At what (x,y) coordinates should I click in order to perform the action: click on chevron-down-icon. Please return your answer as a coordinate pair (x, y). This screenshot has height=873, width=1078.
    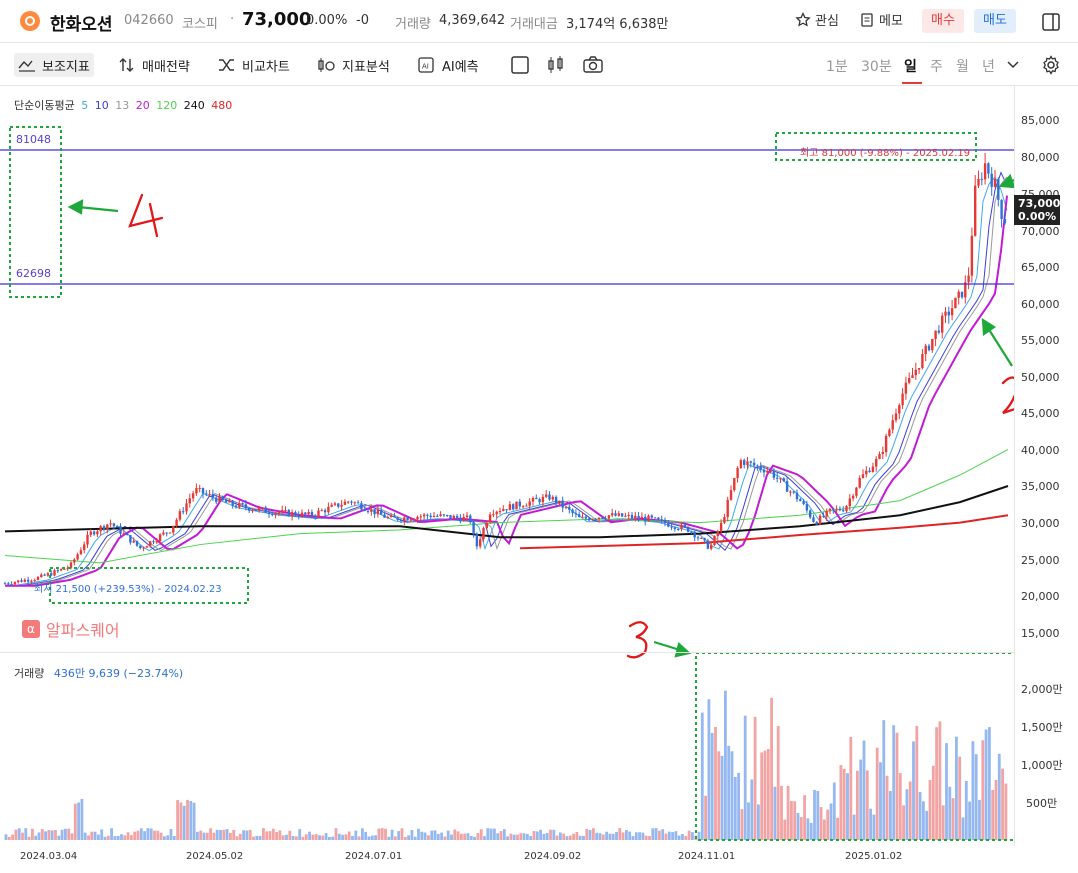
    Looking at the image, I should click on (1013, 65).